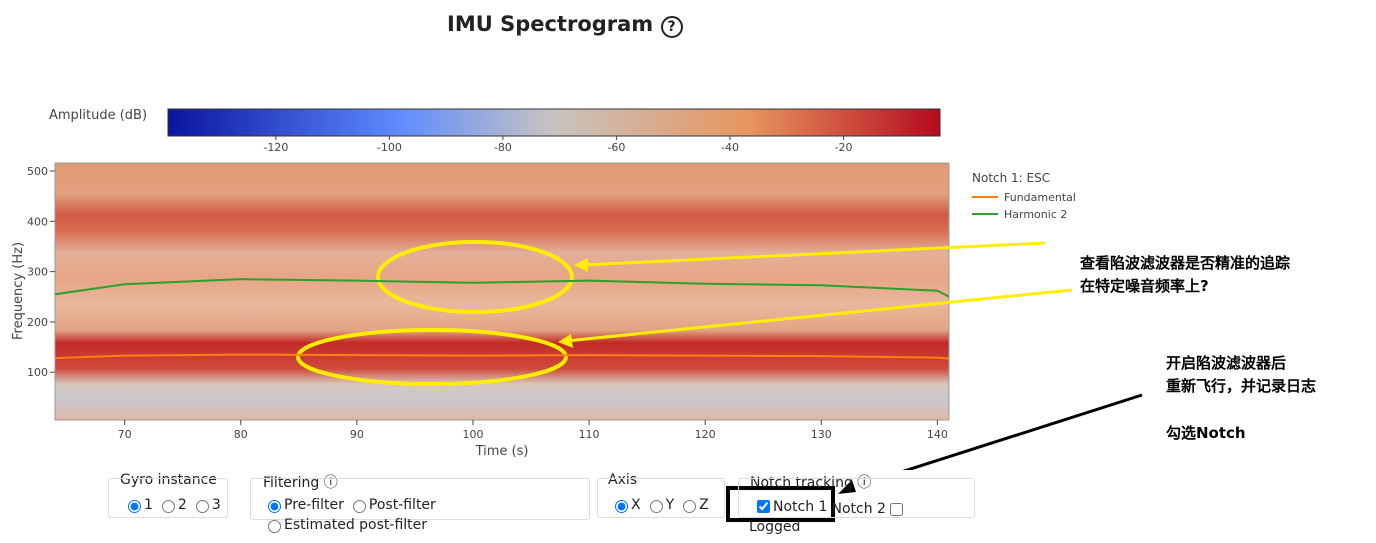 Image resolution: width=1376 pixels, height=543 pixels. I want to click on x-tick-label: 130, so click(821, 434).